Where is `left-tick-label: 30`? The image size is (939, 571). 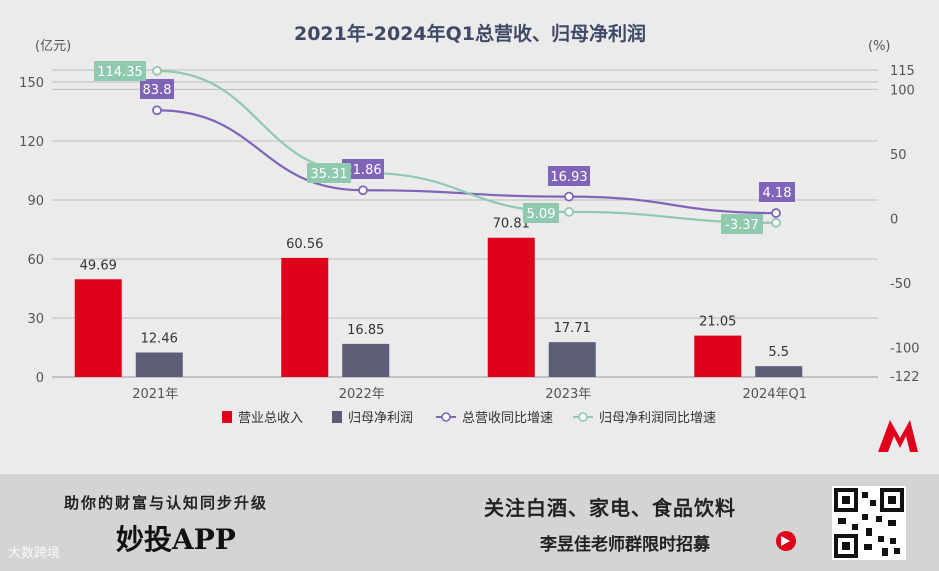
left-tick-label: 30 is located at coordinates (35, 319).